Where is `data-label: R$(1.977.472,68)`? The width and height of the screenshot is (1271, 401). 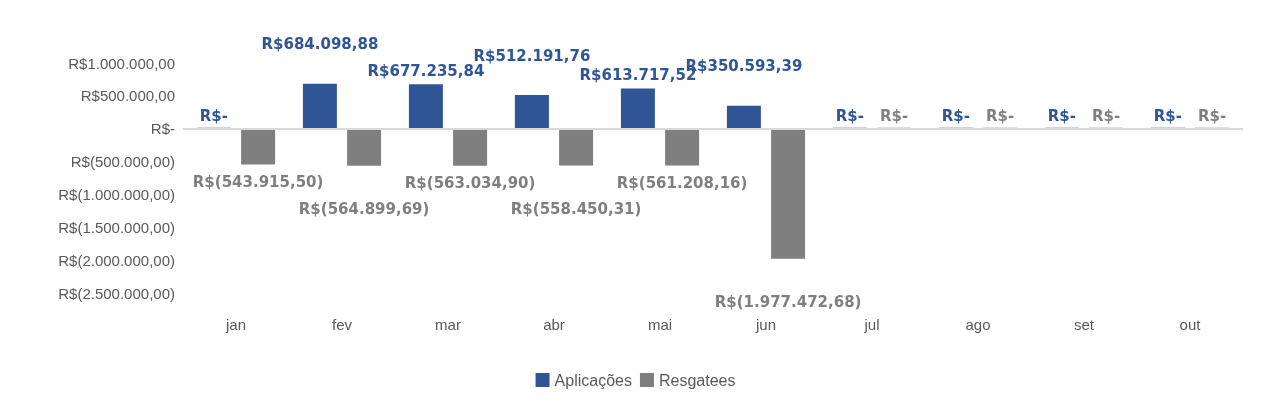
data-label: R$(1.977.472,68) is located at coordinates (788, 302).